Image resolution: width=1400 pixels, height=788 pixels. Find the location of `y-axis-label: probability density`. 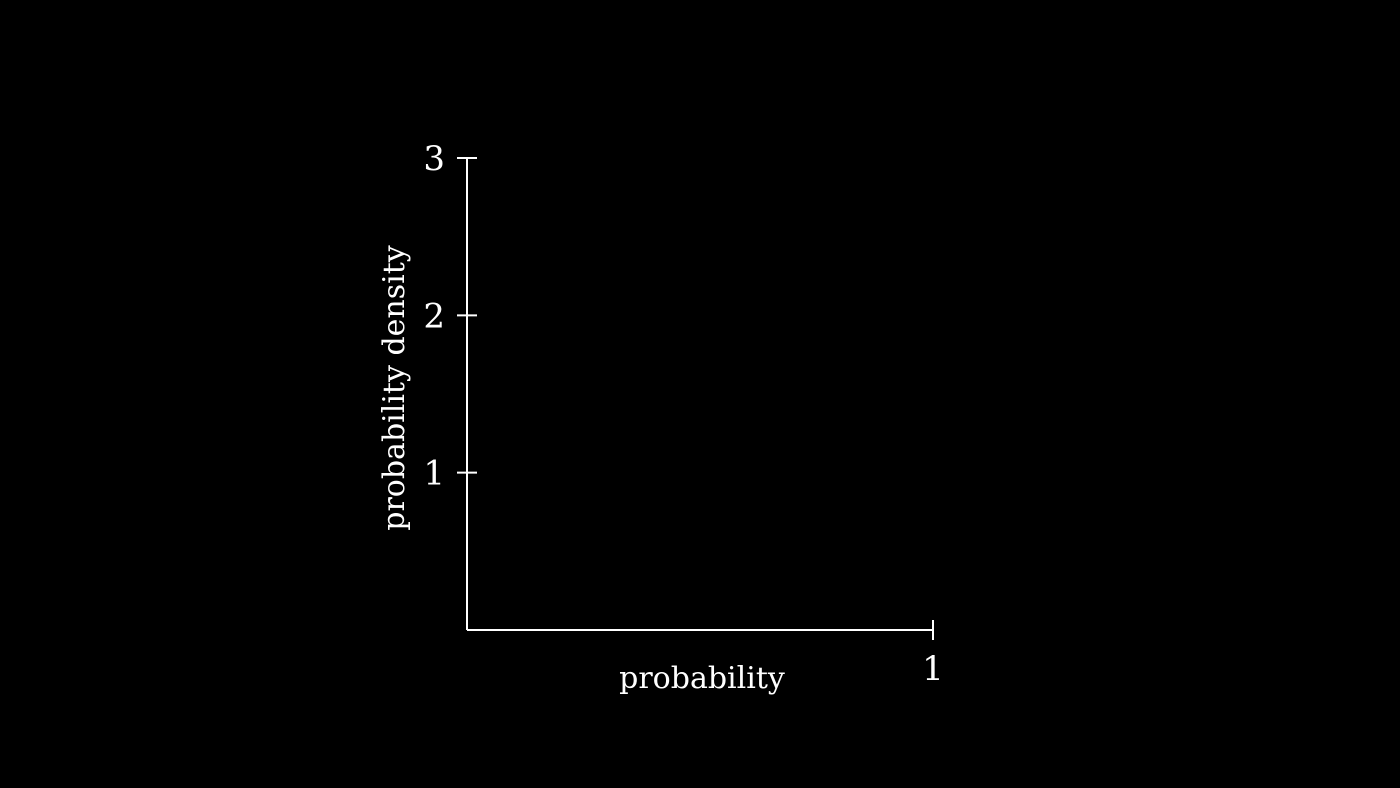

y-axis-label: probability density is located at coordinates (394, 388).